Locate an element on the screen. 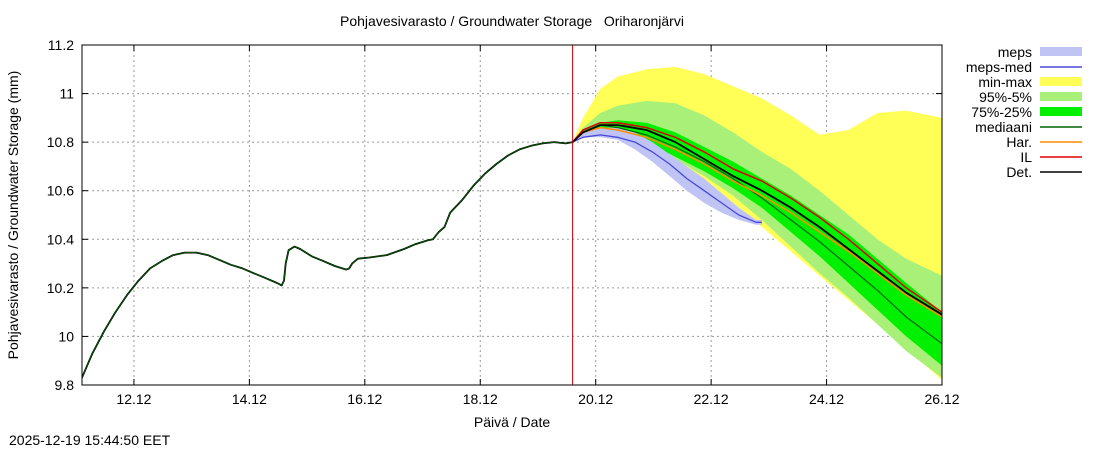 This screenshot has height=450, width=1100. x-axis-label: Päivä / Date is located at coordinates (512, 422).